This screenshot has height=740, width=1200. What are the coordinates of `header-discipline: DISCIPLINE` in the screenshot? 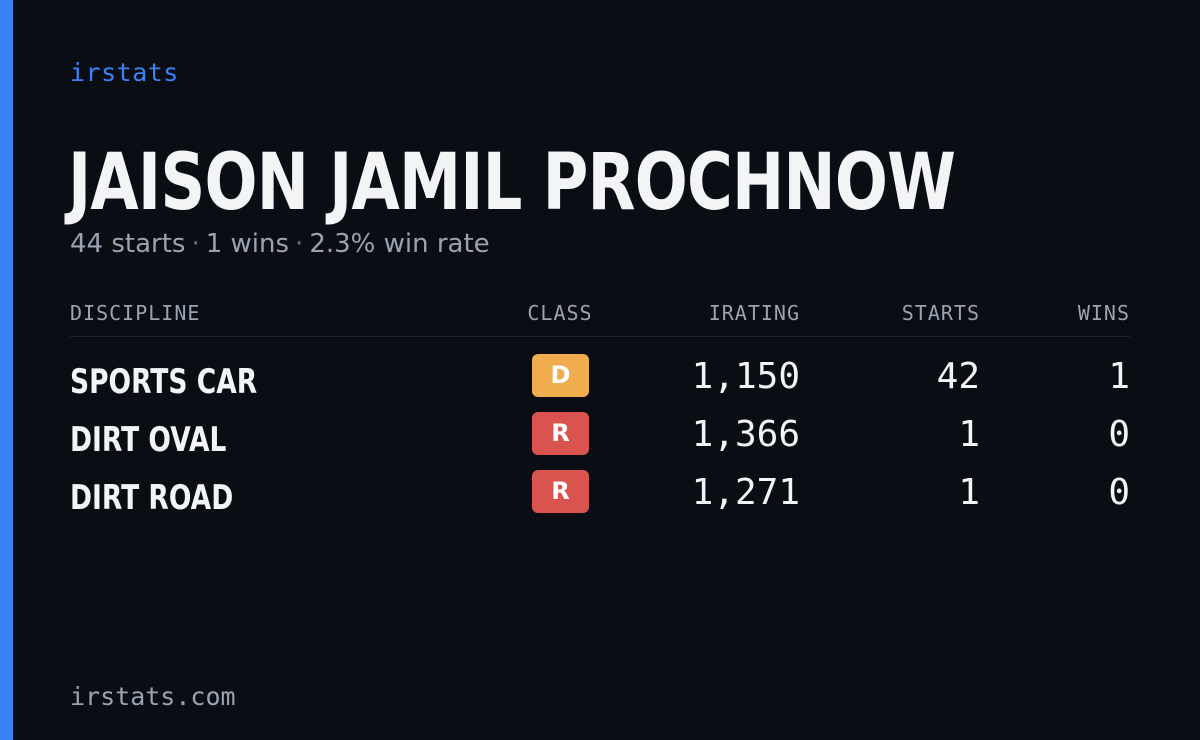 It's located at (135, 313).